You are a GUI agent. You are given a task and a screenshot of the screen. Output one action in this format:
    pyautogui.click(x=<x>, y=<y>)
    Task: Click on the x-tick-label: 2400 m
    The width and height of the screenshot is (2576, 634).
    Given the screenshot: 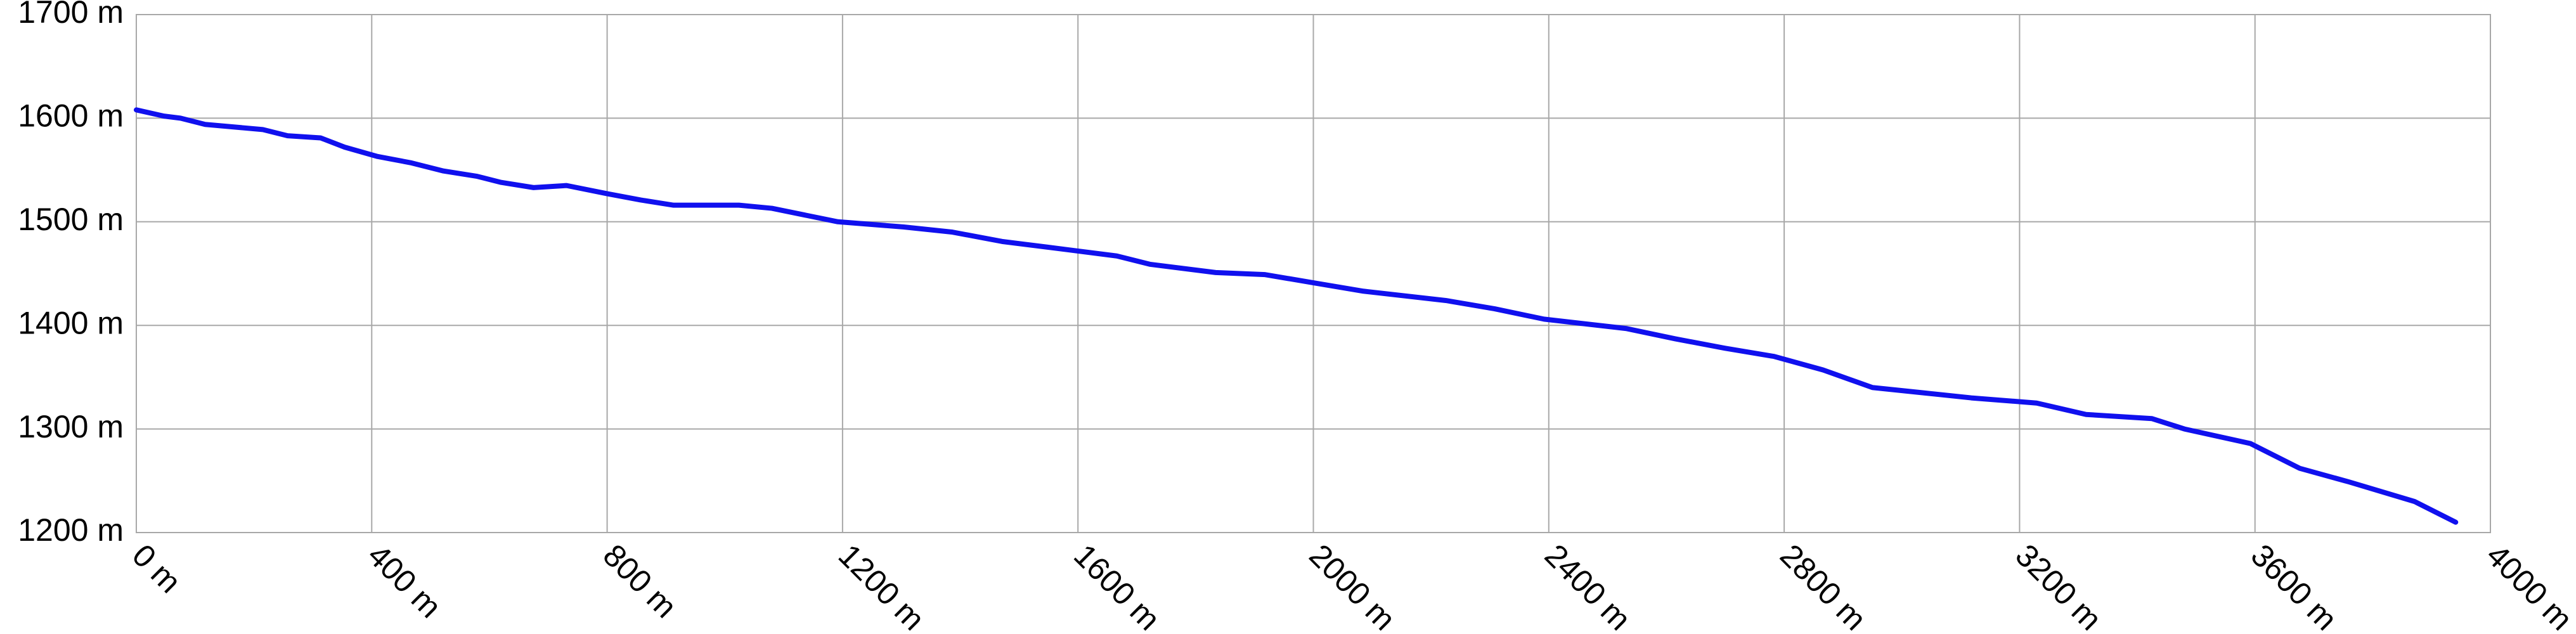 What is the action you would take?
    pyautogui.click(x=1588, y=586)
    